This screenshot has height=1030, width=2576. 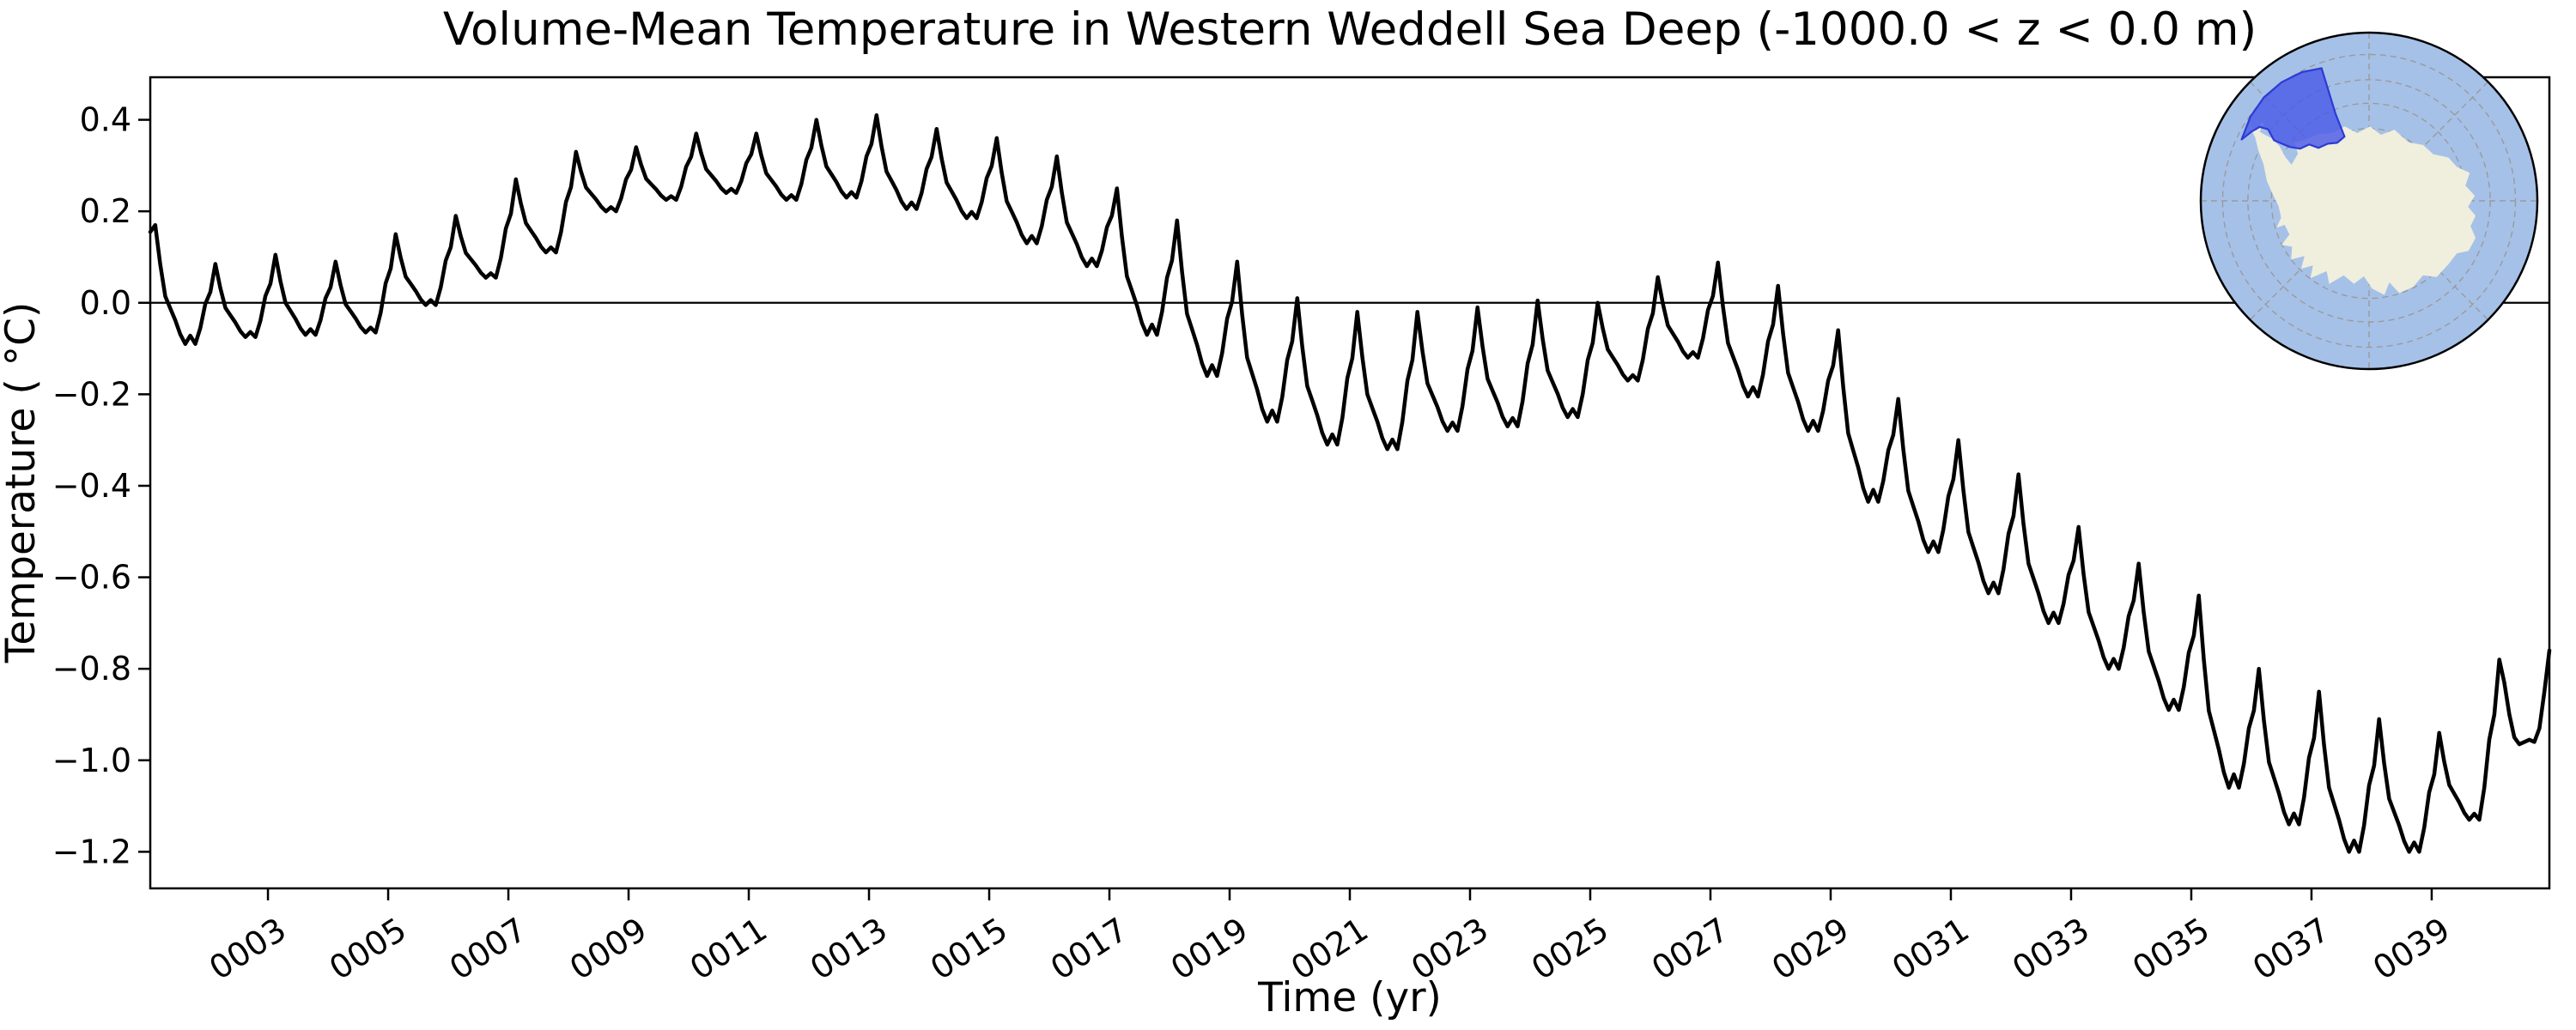 I want to click on x-tick-label: 0007, so click(x=488, y=949).